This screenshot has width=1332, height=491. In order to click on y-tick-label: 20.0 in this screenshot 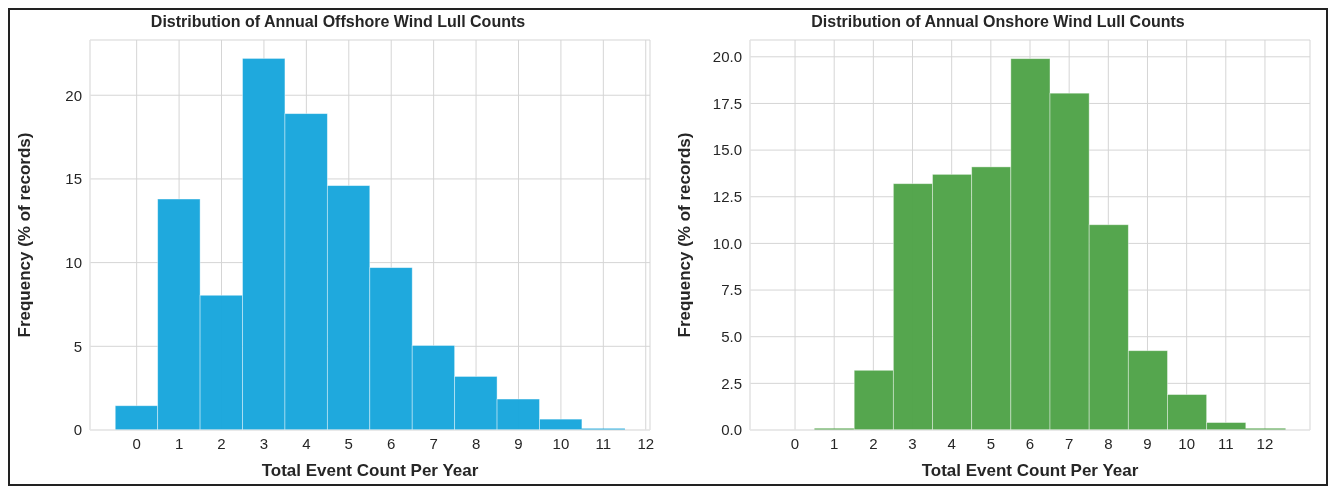, I will do `click(727, 57)`.